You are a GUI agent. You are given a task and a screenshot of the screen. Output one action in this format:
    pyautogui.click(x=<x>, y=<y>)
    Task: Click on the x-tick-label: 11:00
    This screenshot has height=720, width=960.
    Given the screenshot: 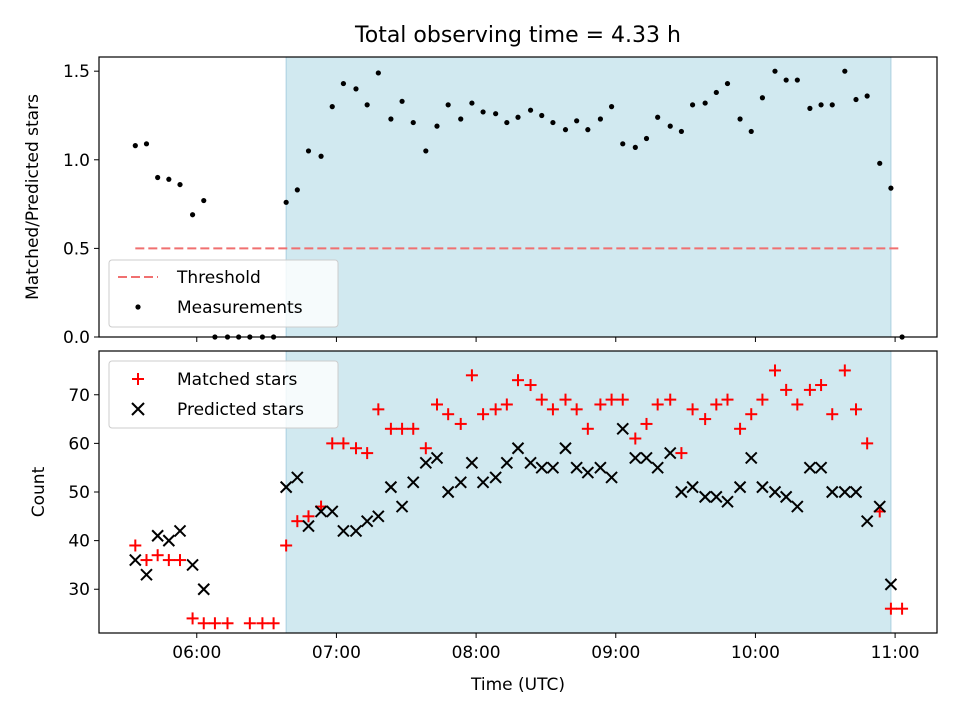 What is the action you would take?
    pyautogui.click(x=895, y=653)
    